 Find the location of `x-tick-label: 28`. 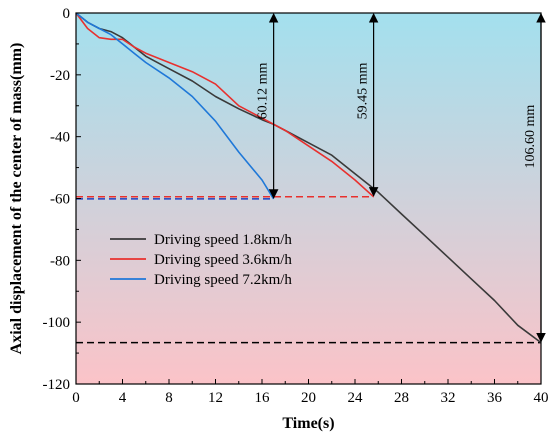

x-tick-label: 28 is located at coordinates (401, 398).